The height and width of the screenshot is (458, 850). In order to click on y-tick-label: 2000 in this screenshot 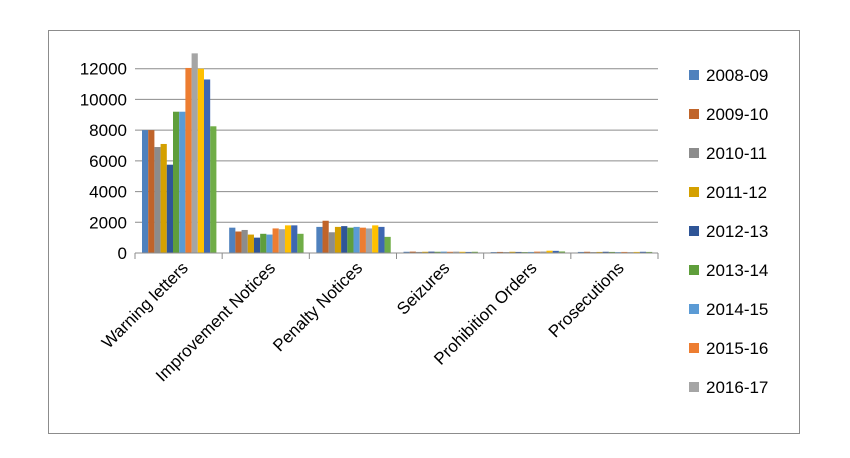, I will do `click(108, 222)`.